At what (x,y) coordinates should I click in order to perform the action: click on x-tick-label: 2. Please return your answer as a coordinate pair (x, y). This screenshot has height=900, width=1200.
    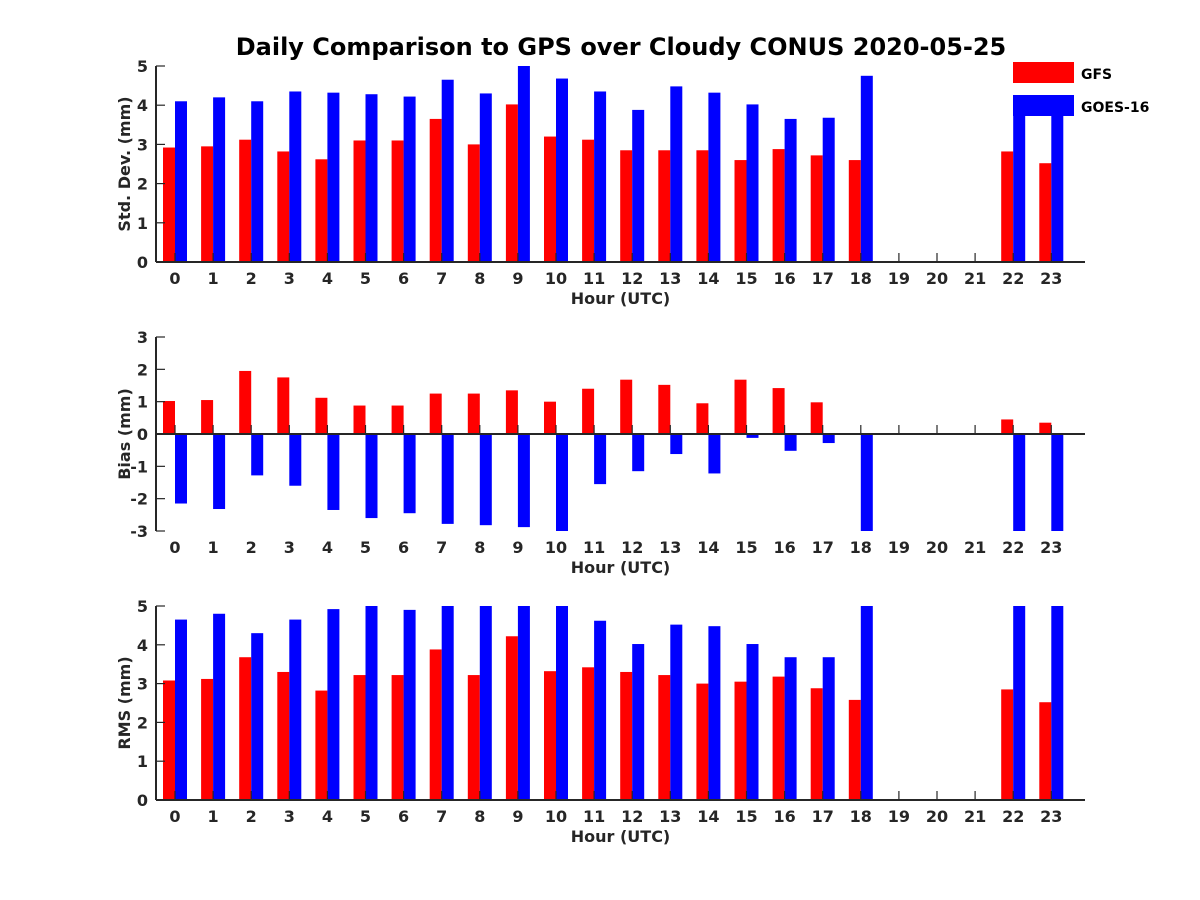
    Looking at the image, I should click on (251, 816).